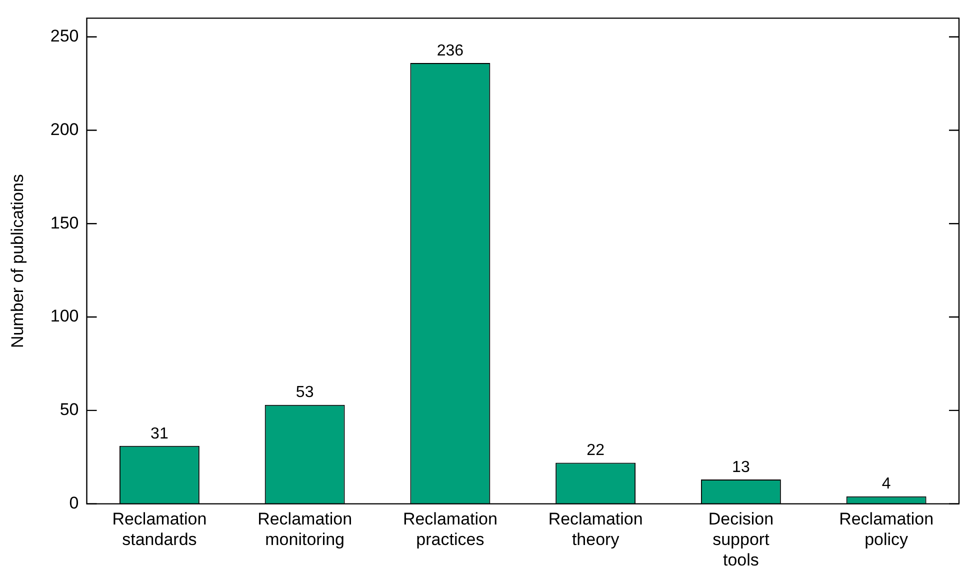 The width and height of the screenshot is (971, 577). What do you see at coordinates (450, 530) in the screenshot?
I see `x-tick-label: Reclamation practices` at bounding box center [450, 530].